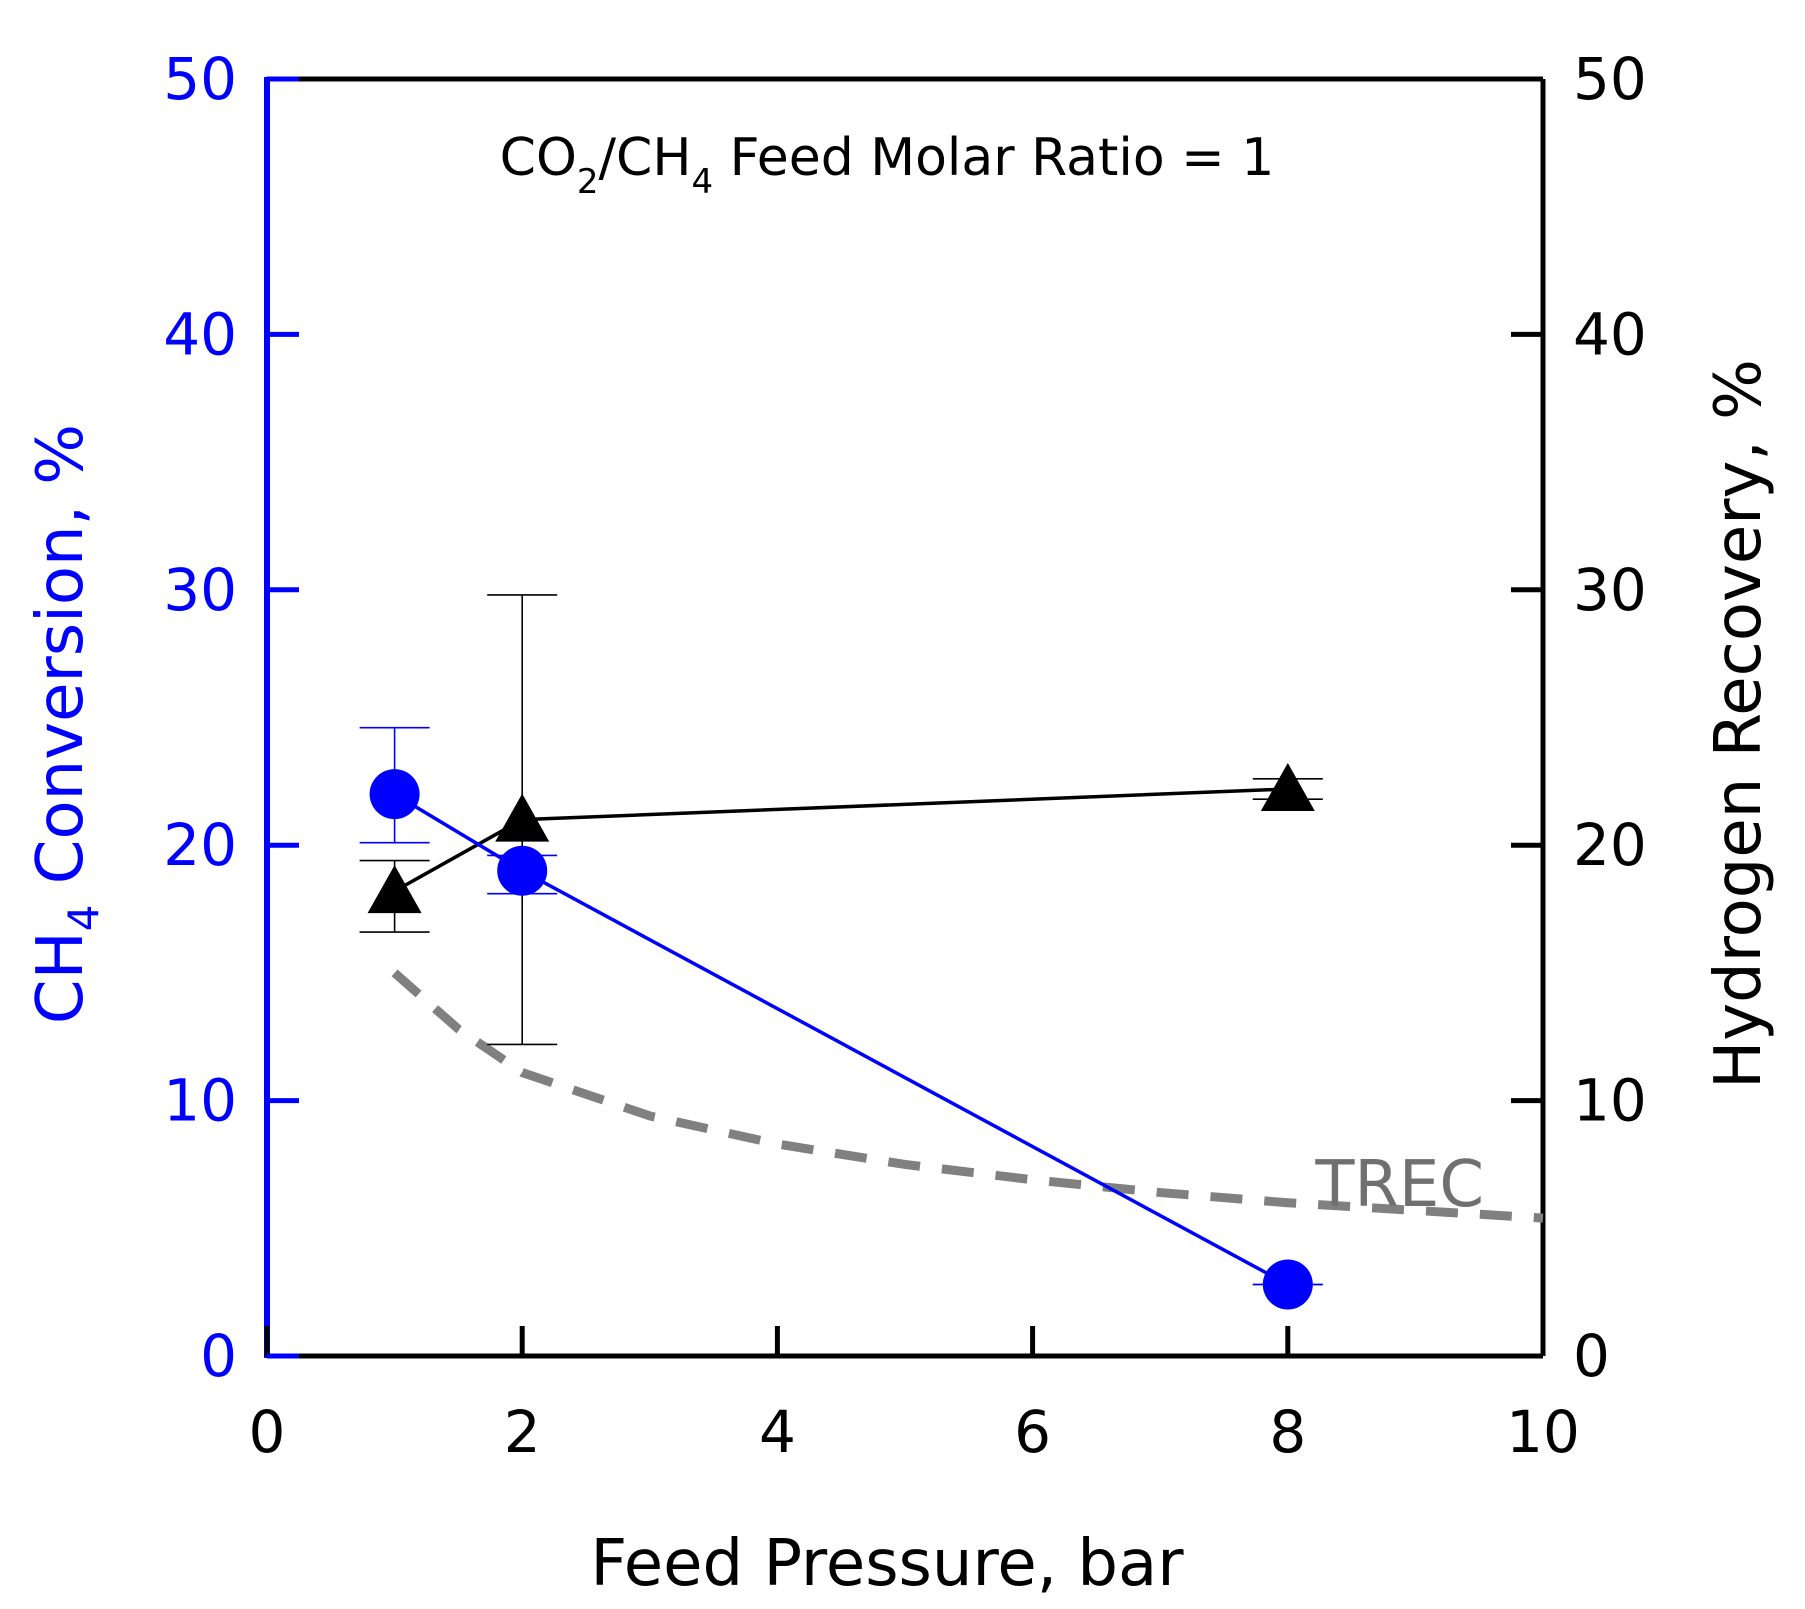 The image size is (1805, 1609). Describe the element at coordinates (1399, 1185) in the screenshot. I see `trec-label: TREC` at that location.